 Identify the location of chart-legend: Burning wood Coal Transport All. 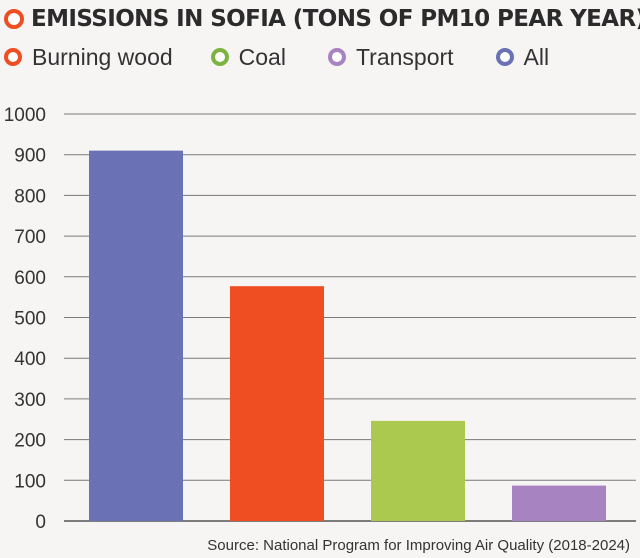
(276, 57).